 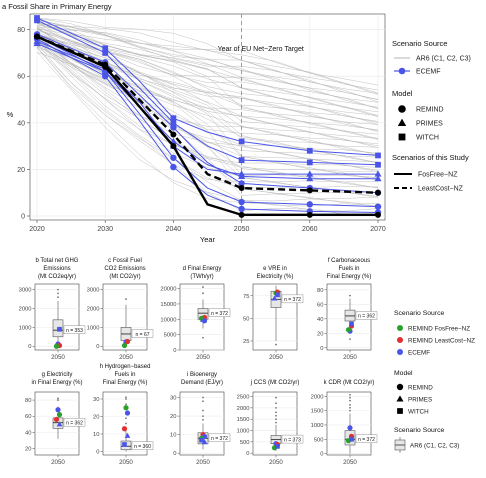 I want to click on panel-title: g Electricity, so click(x=57, y=375).